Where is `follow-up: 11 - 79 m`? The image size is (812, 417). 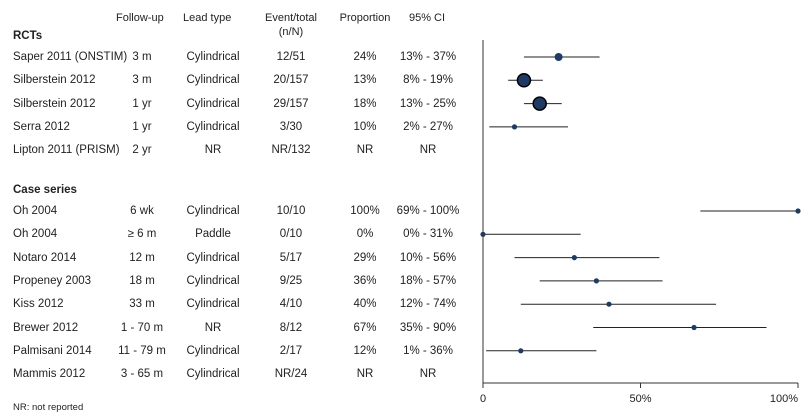
follow-up: 11 - 79 m is located at coordinates (142, 350).